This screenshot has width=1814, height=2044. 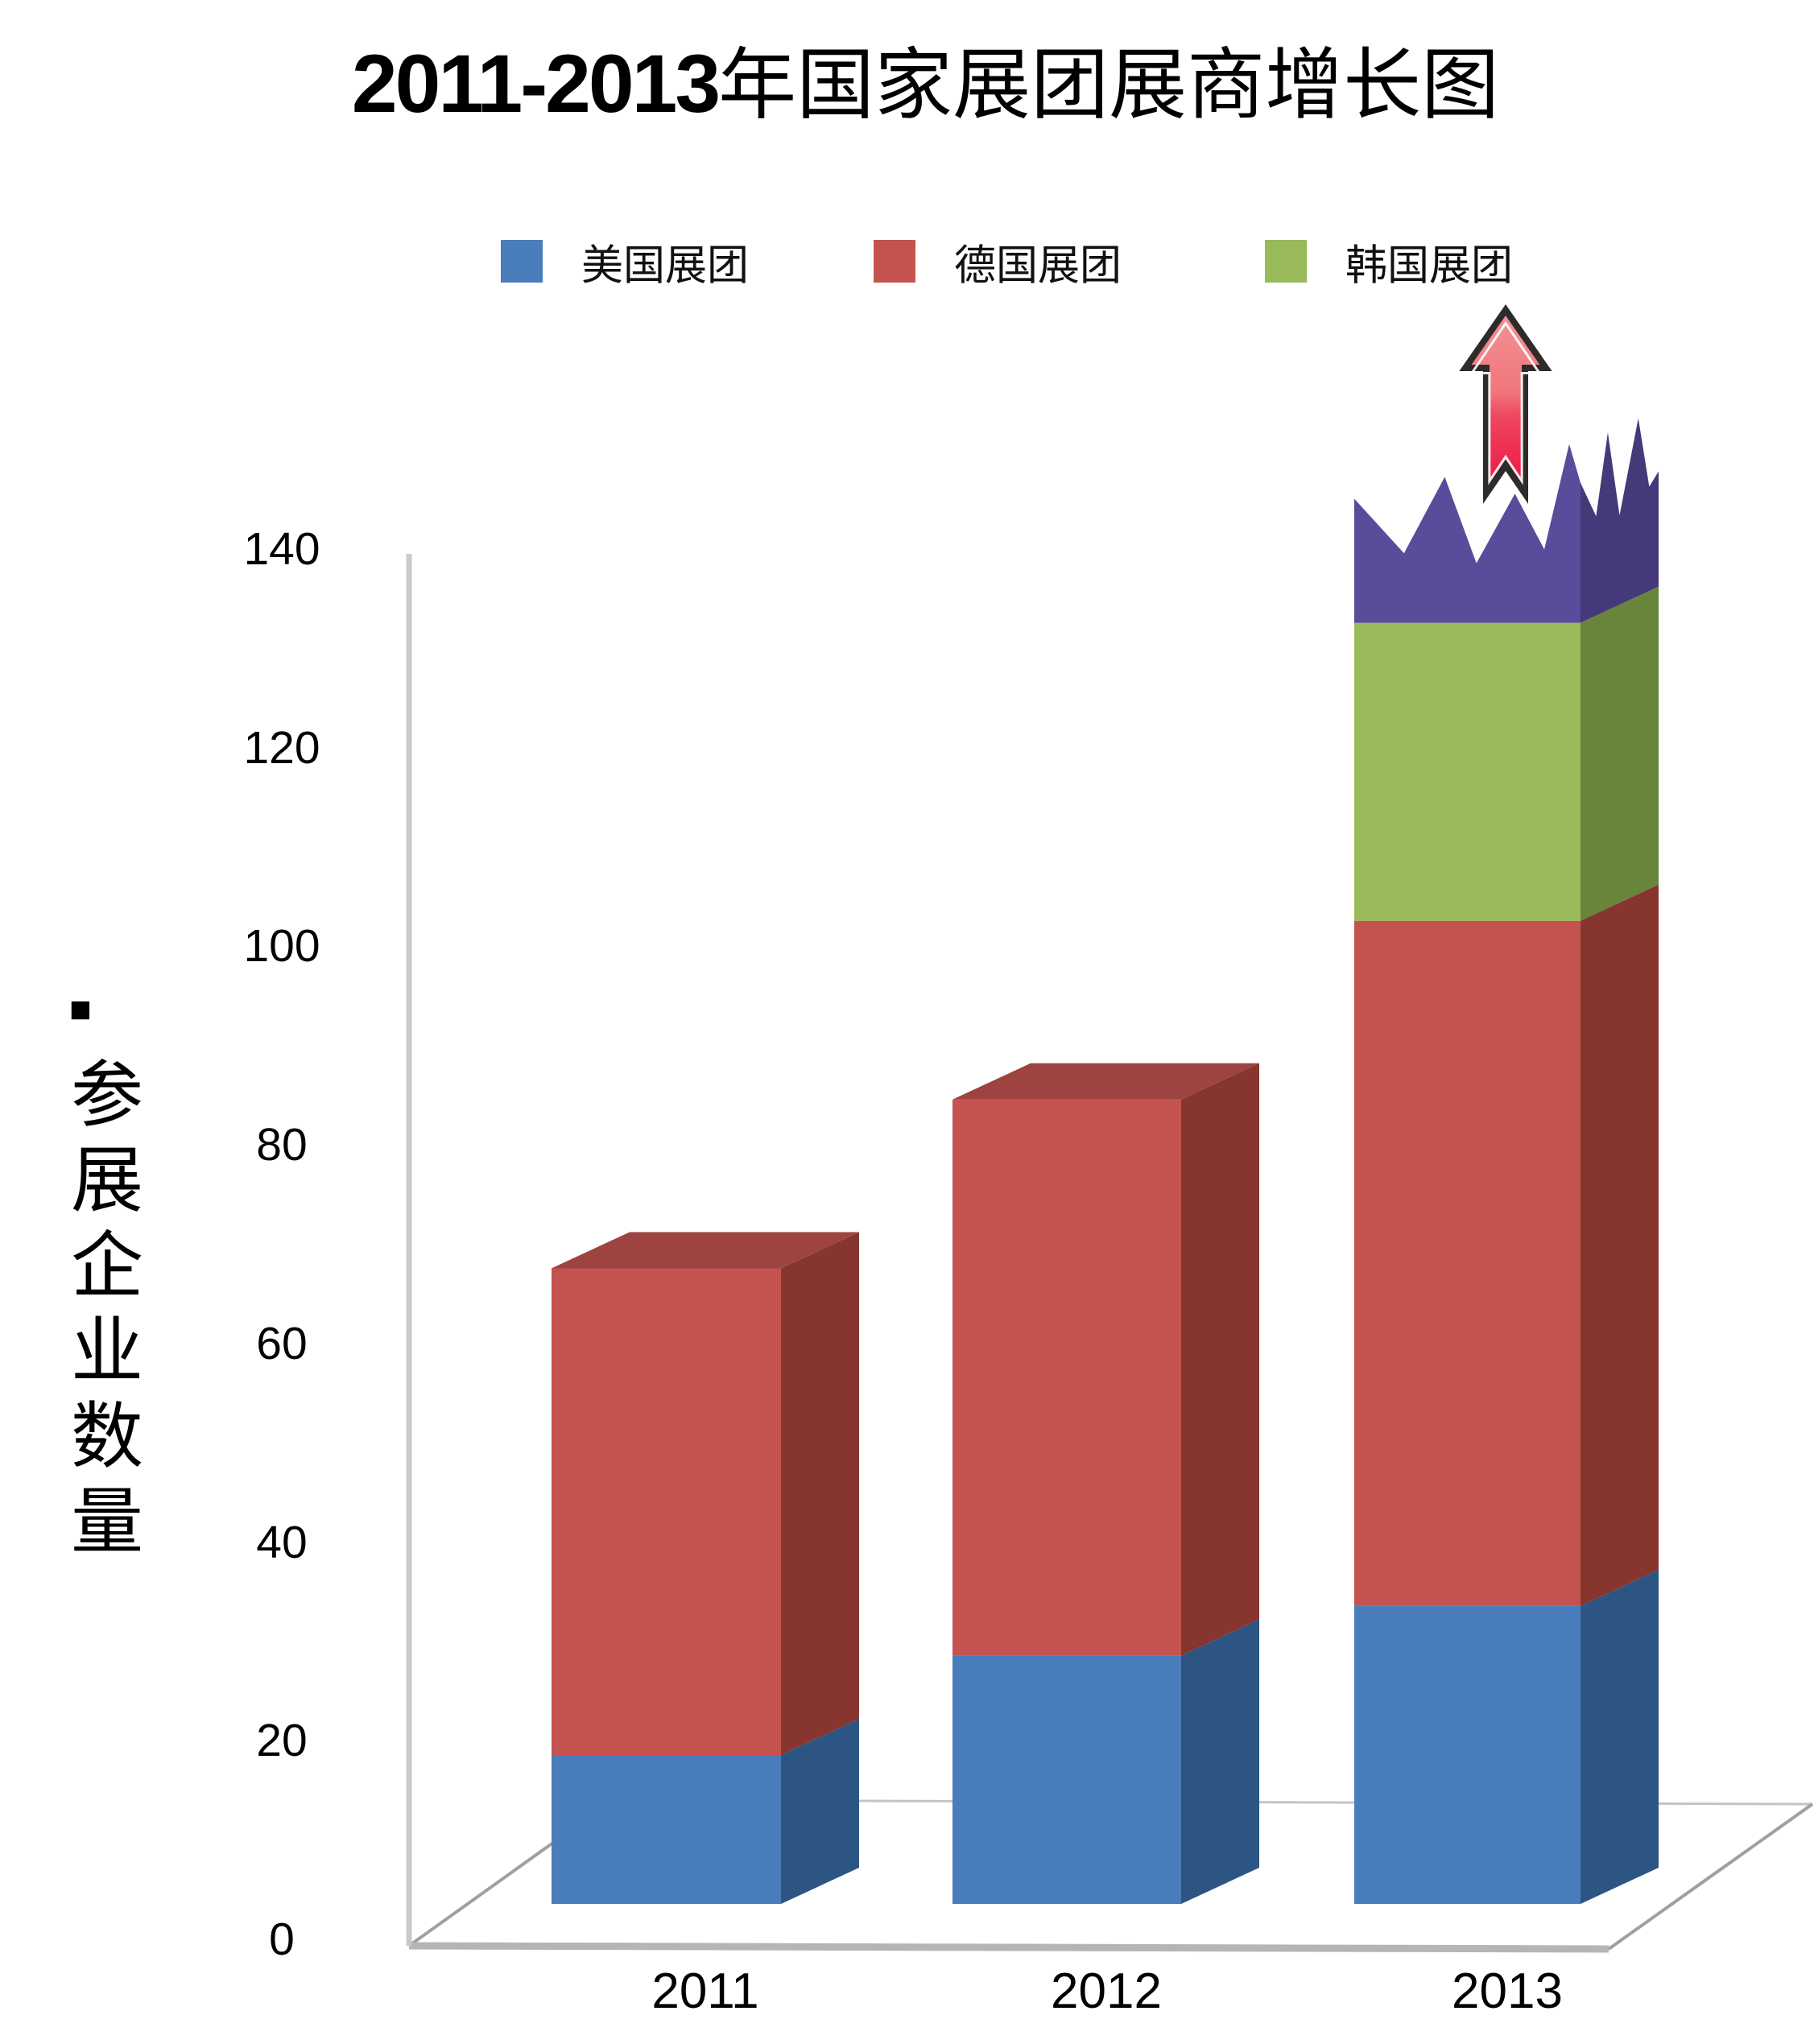 I want to click on x-category-label-2011: 2011, so click(x=705, y=1991).